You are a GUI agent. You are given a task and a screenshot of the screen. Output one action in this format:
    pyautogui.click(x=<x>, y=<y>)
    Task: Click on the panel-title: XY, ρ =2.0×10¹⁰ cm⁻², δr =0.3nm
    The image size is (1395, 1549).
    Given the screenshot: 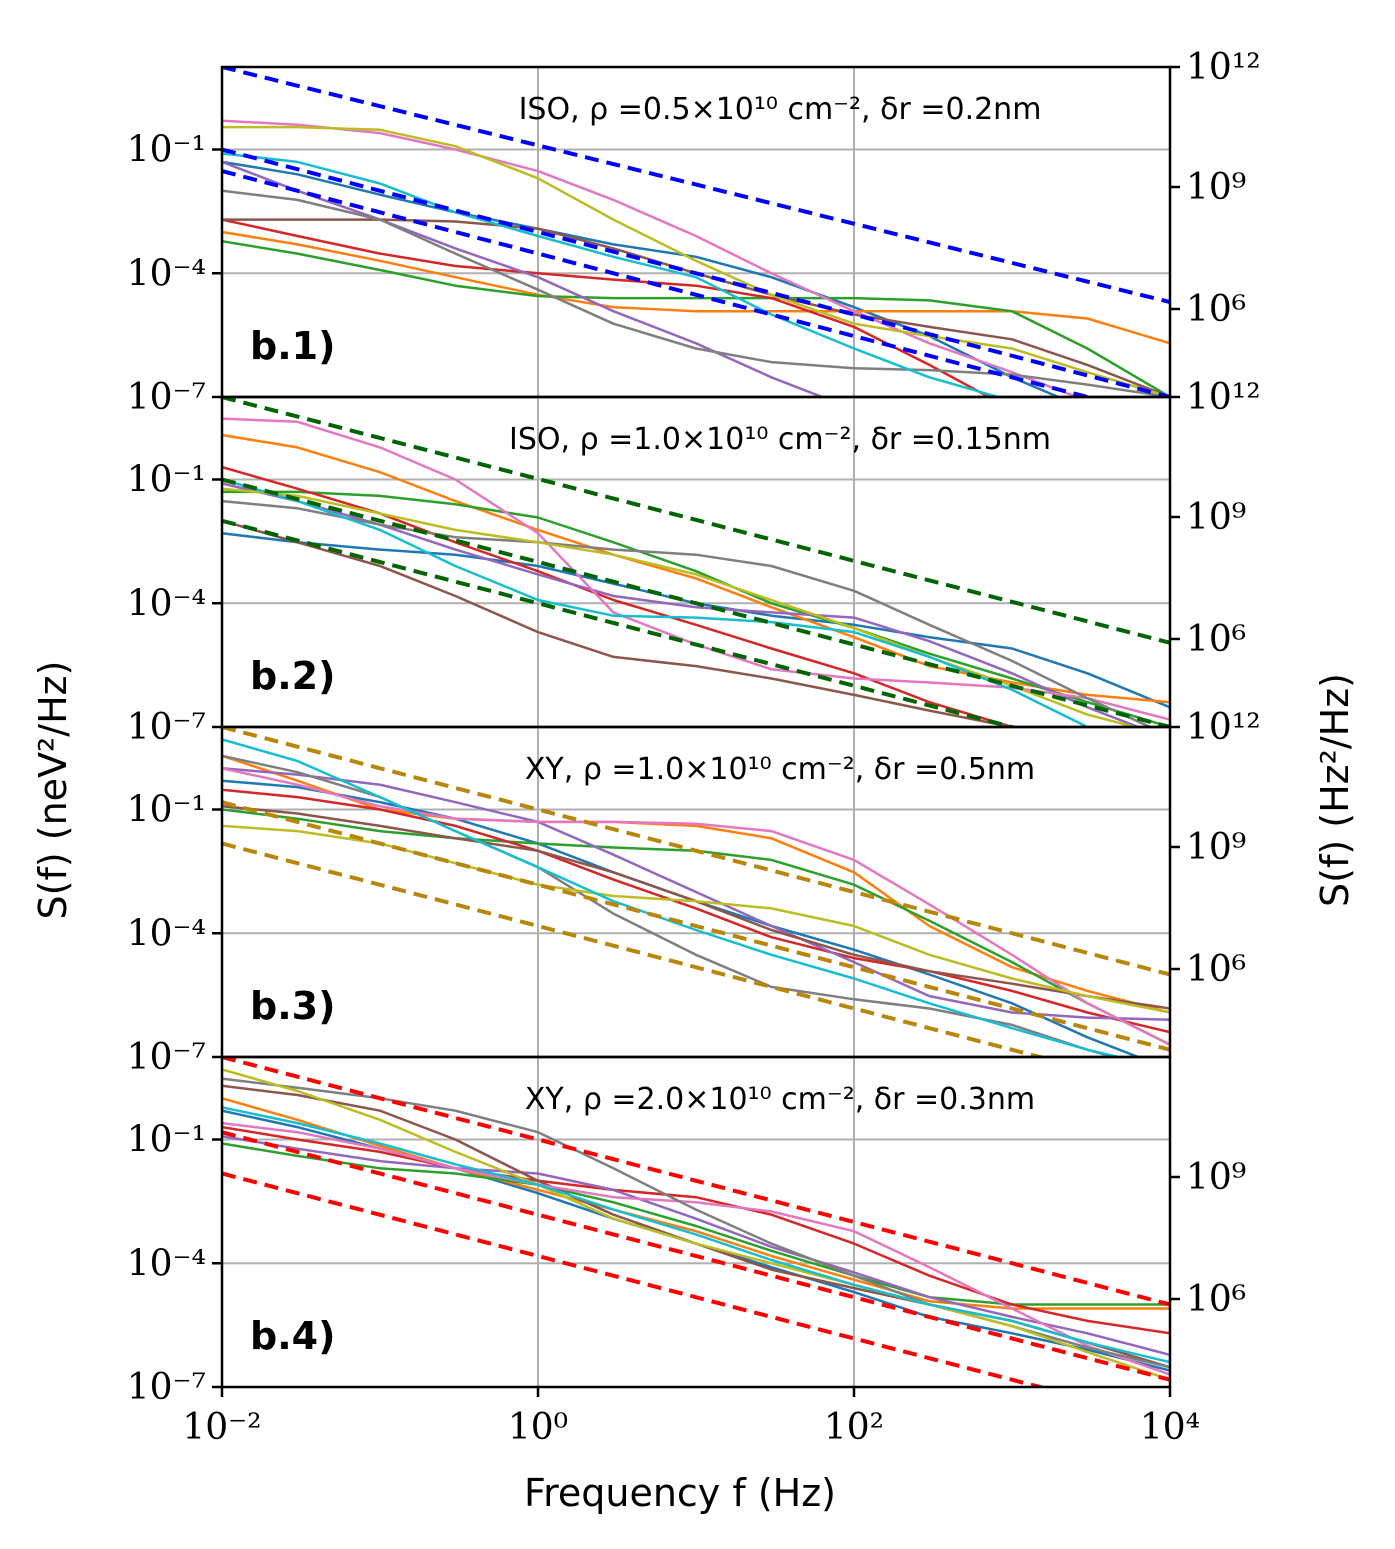 What is the action you would take?
    pyautogui.click(x=780, y=1099)
    